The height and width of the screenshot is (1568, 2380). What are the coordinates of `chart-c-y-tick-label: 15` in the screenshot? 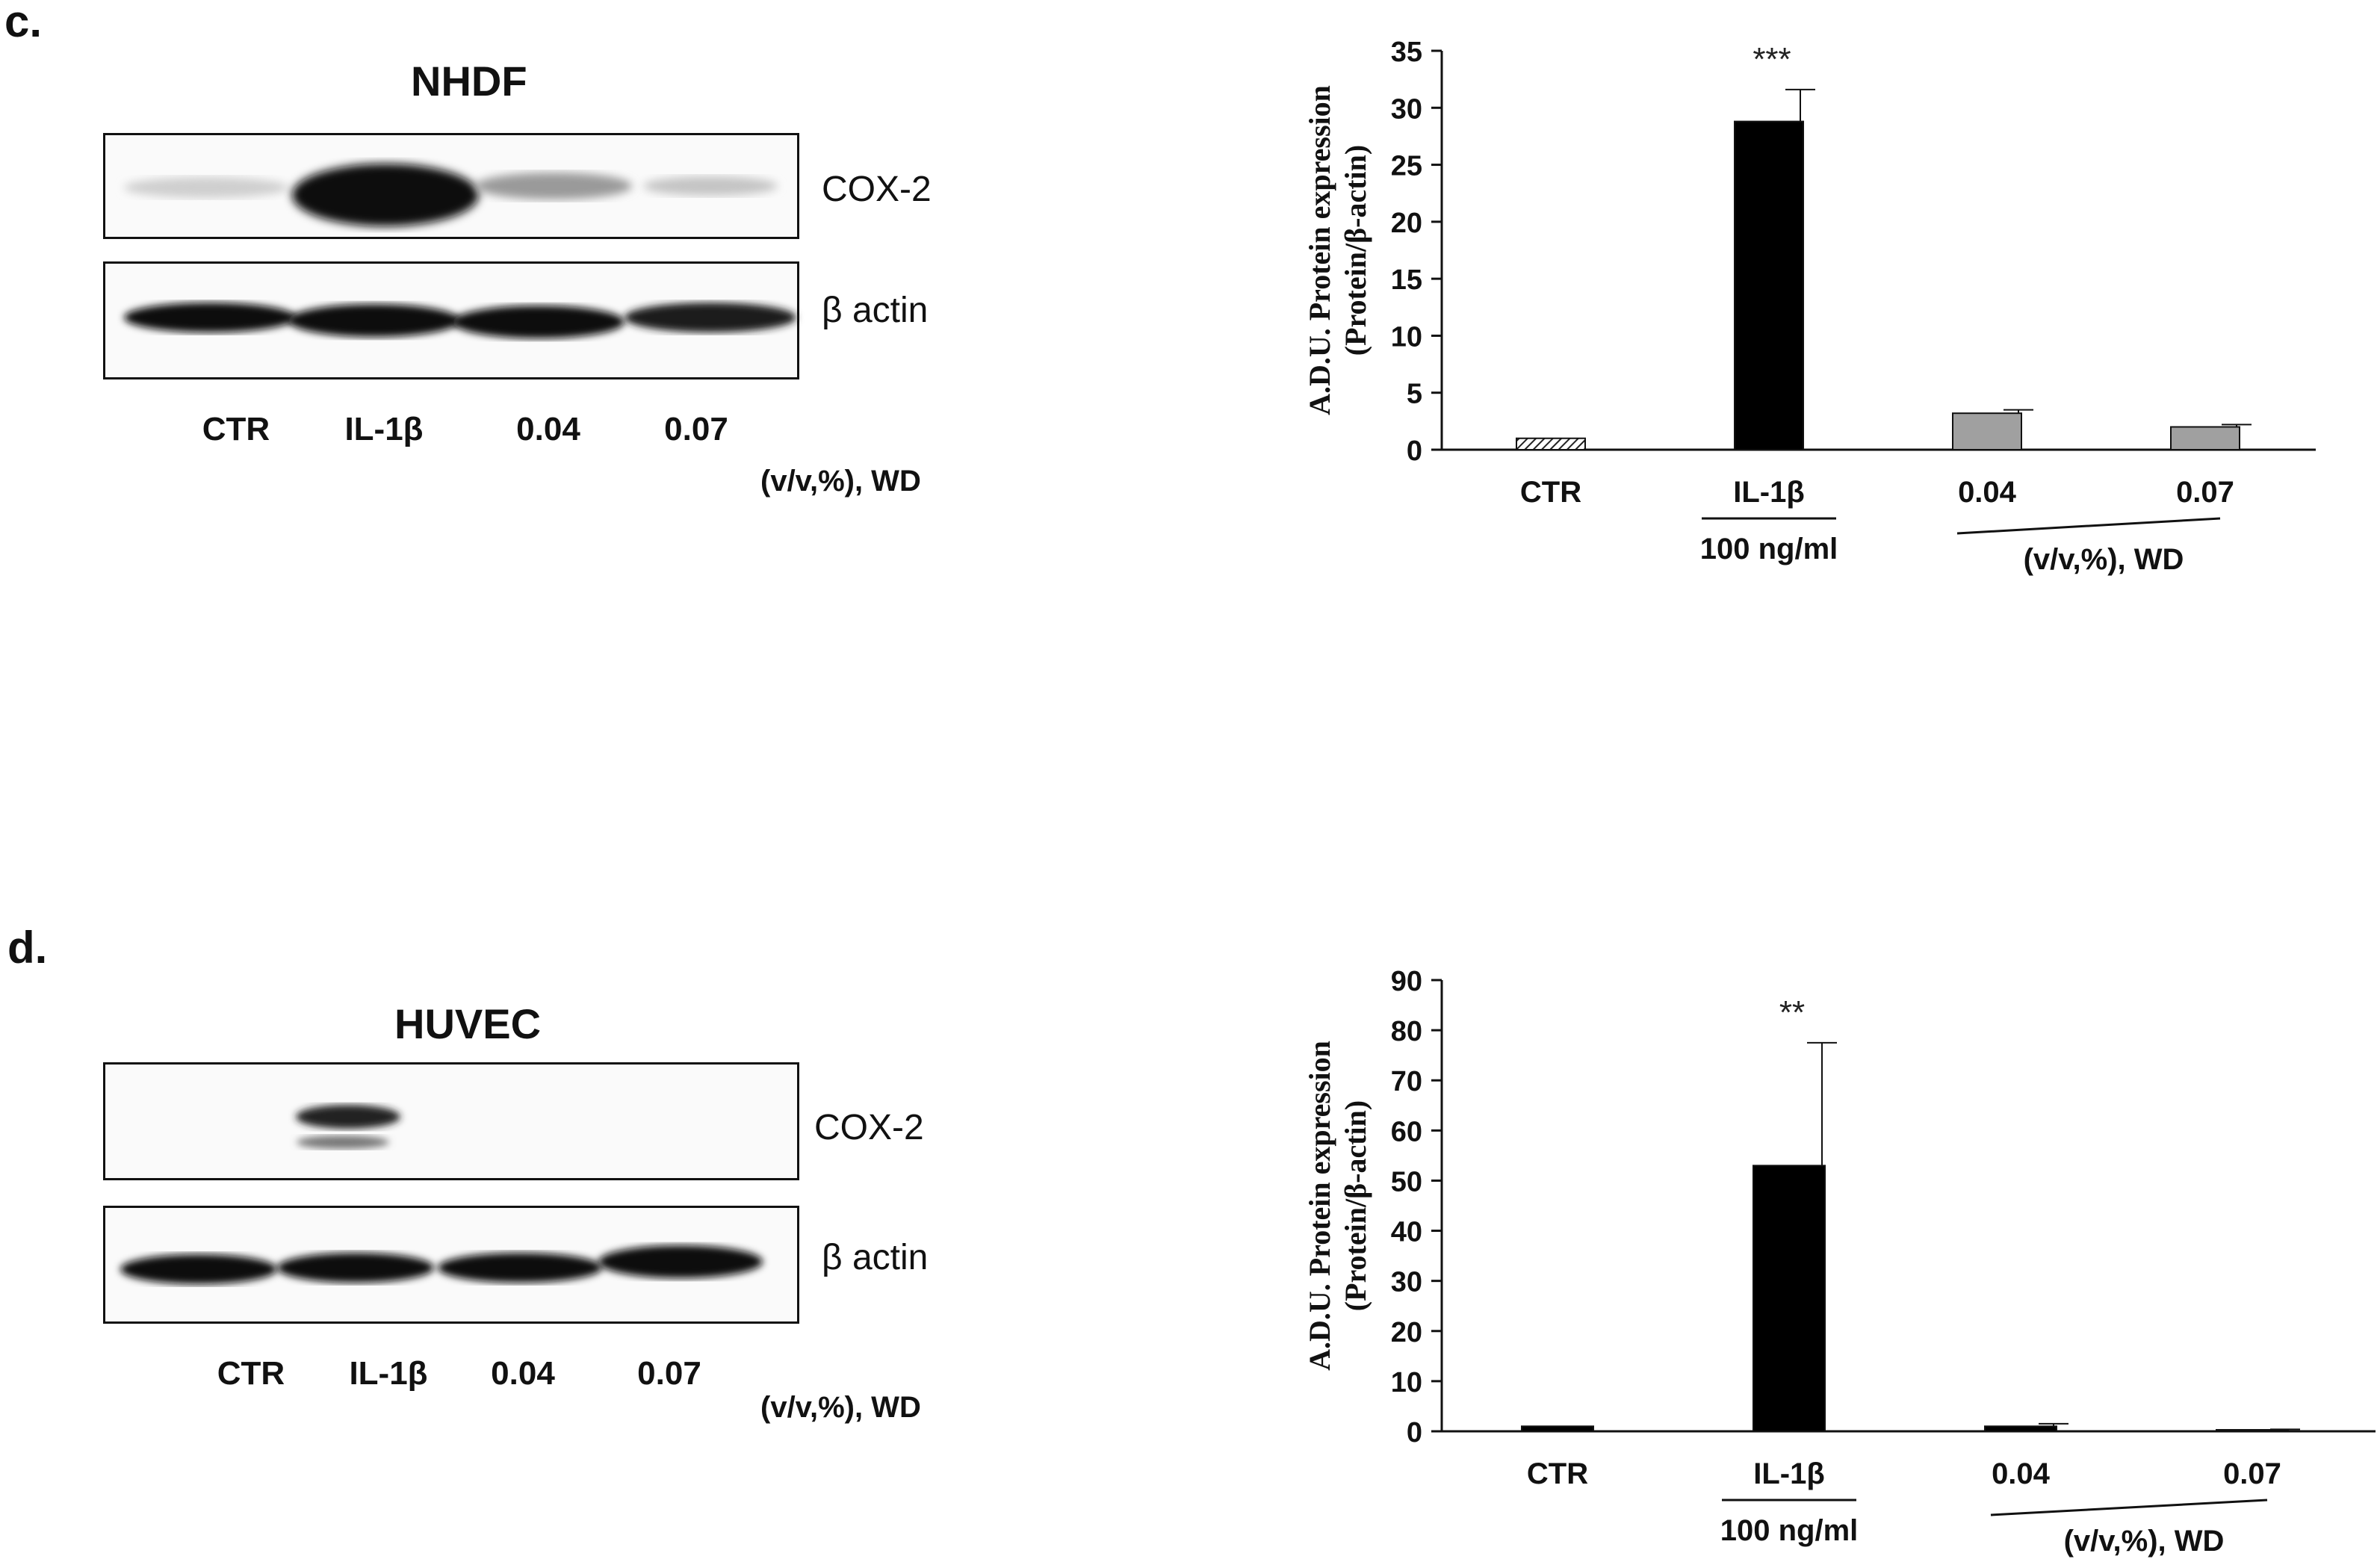 It's located at (1406, 280).